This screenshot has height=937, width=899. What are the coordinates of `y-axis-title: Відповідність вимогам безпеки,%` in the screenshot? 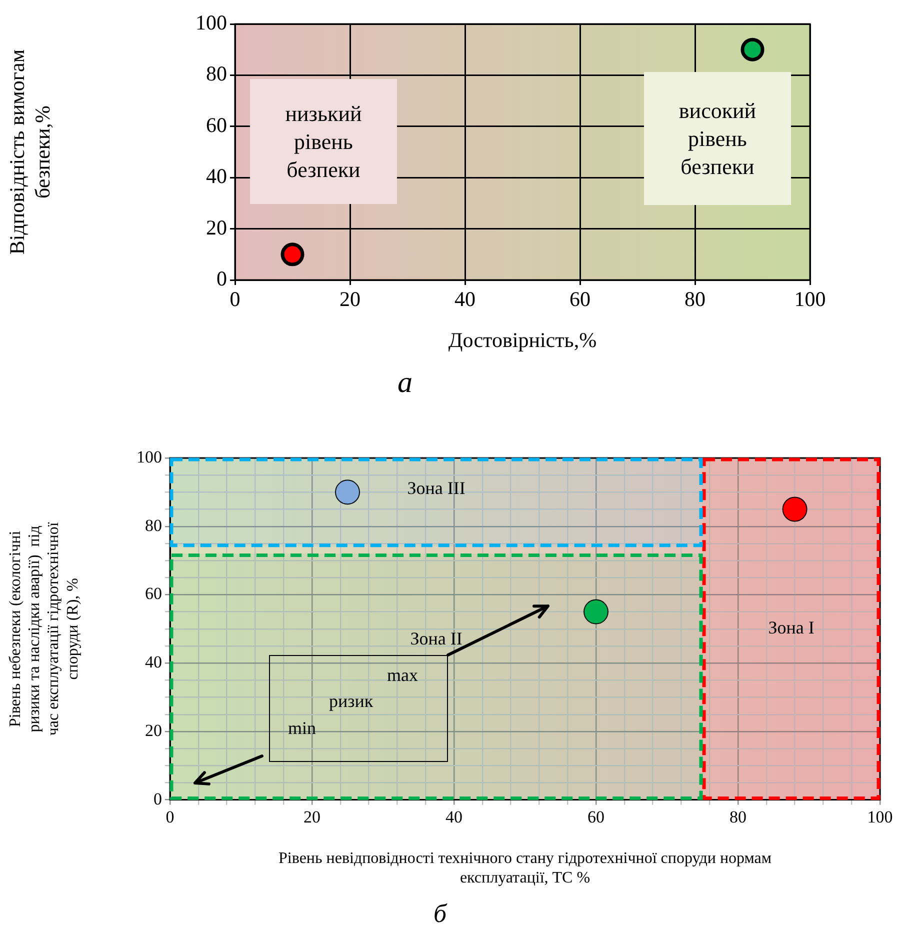 It's located at (29, 152).